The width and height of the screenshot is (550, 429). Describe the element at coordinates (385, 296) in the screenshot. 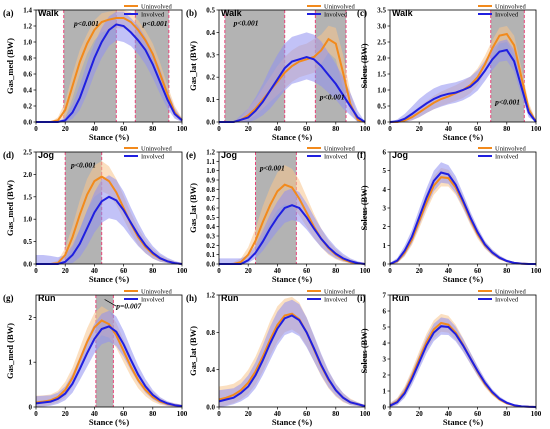

I see `y-tick-label: 7` at that location.